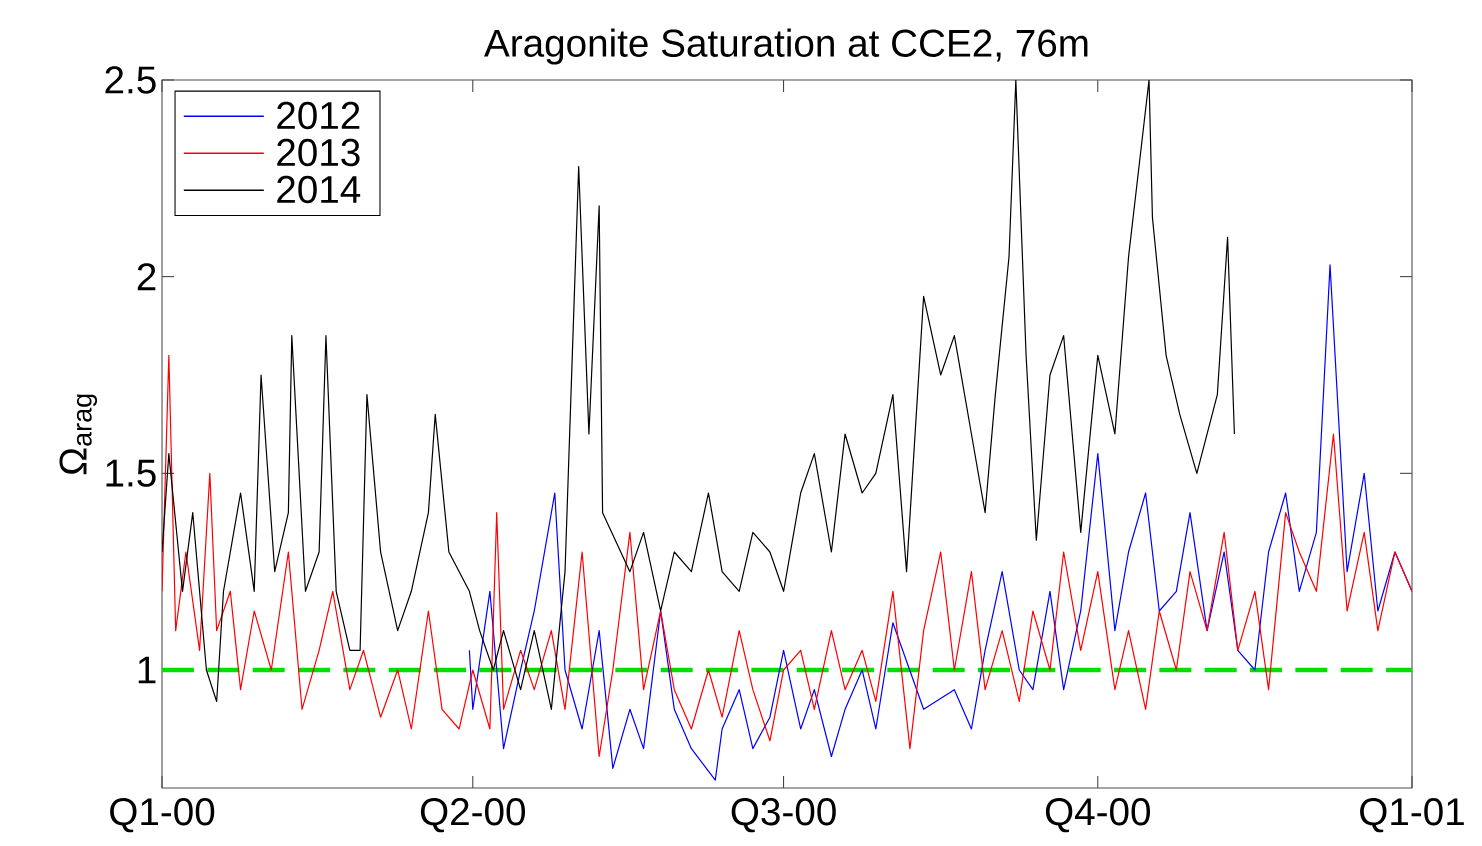 The height and width of the screenshot is (846, 1482). What do you see at coordinates (131, 473) in the screenshot?
I see `y-tick-label: 1.5` at bounding box center [131, 473].